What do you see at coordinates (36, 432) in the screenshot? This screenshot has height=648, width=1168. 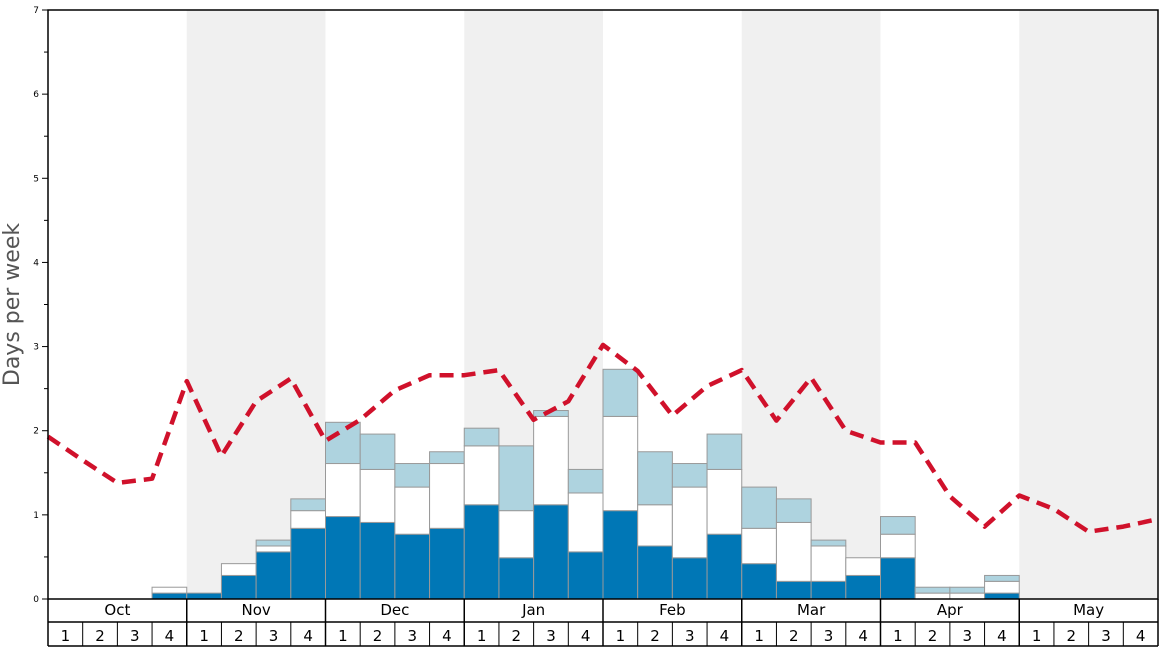 I see `y-tick-label: 2` at bounding box center [36, 432].